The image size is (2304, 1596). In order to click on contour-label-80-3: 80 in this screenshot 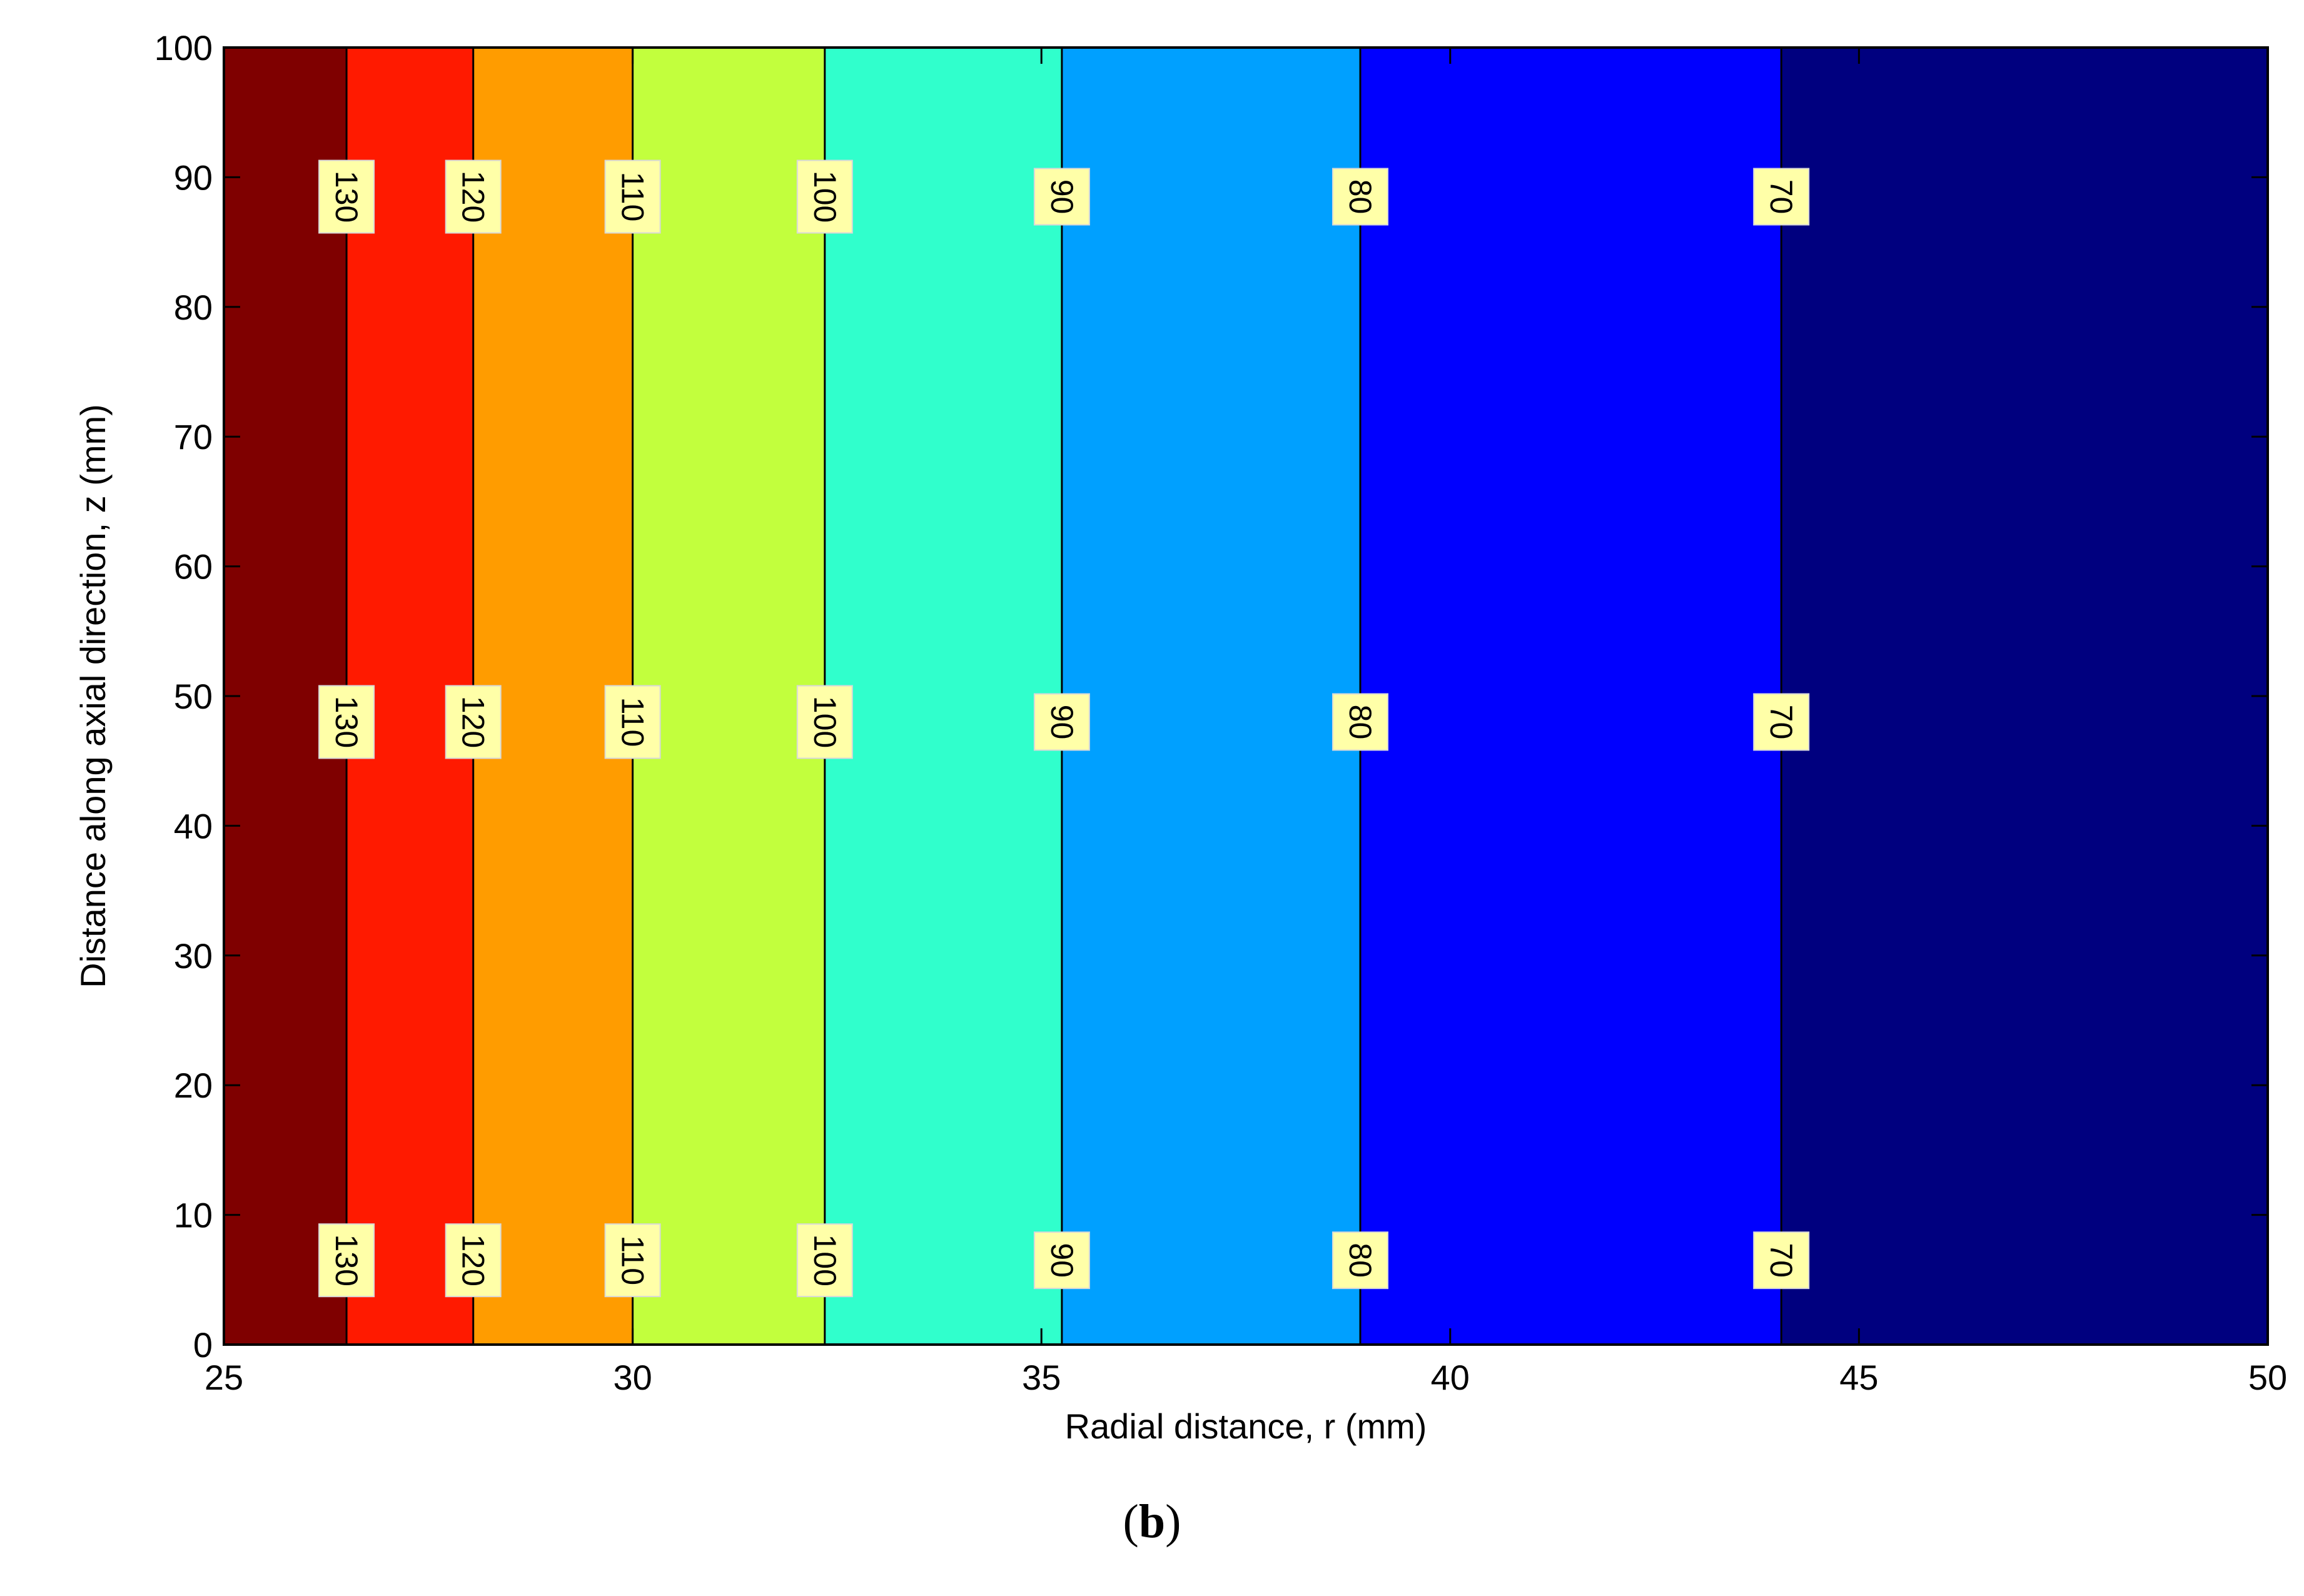, I will do `click(1360, 1260)`.